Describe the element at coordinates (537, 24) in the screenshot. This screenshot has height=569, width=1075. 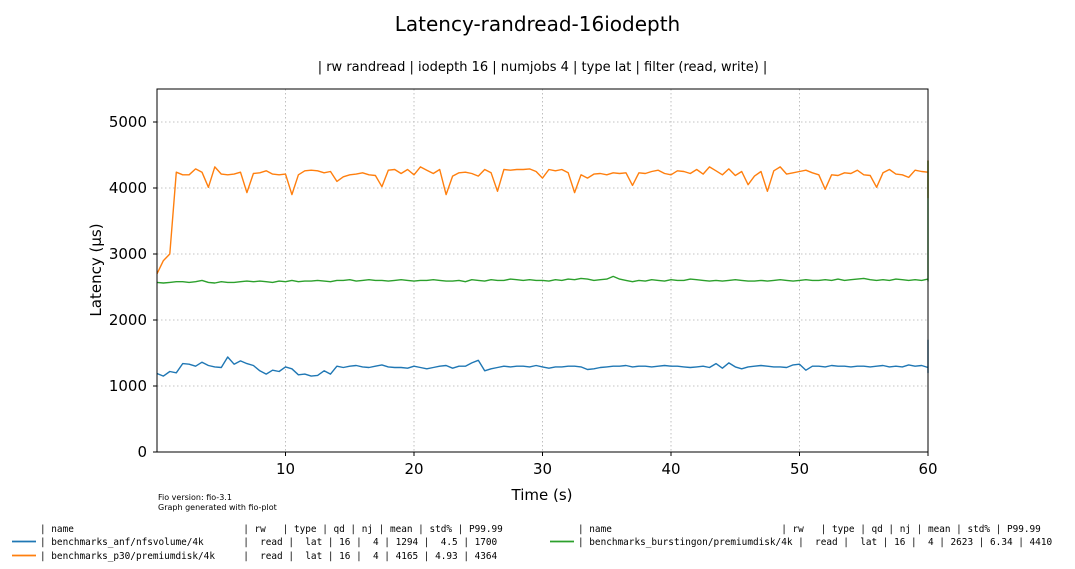
I see `chart-title: Latency-randread-16iodepth` at that location.